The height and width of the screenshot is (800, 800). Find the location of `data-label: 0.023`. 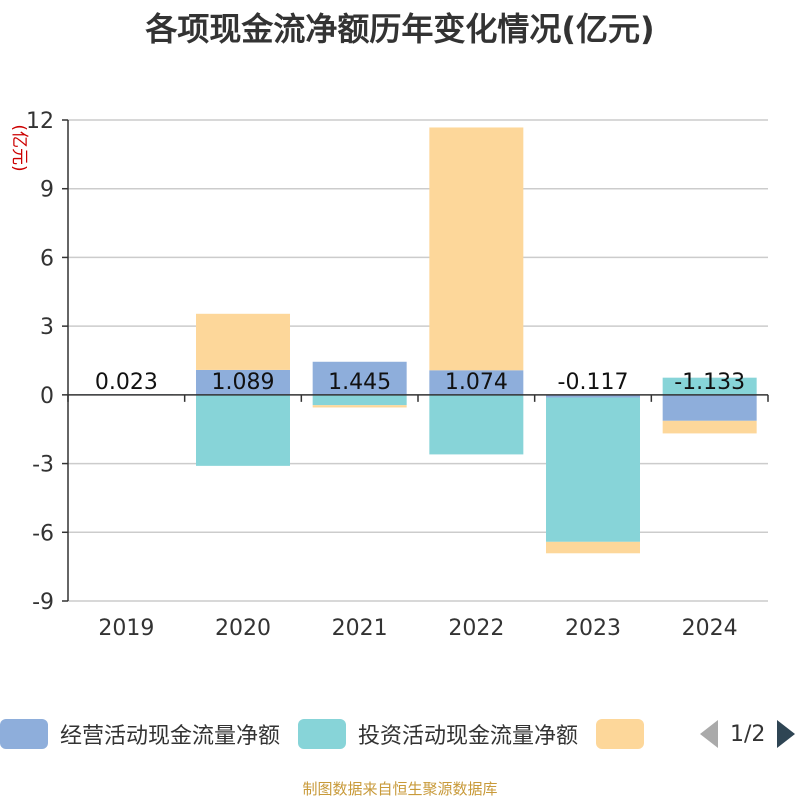

data-label: 0.023 is located at coordinates (126, 382).